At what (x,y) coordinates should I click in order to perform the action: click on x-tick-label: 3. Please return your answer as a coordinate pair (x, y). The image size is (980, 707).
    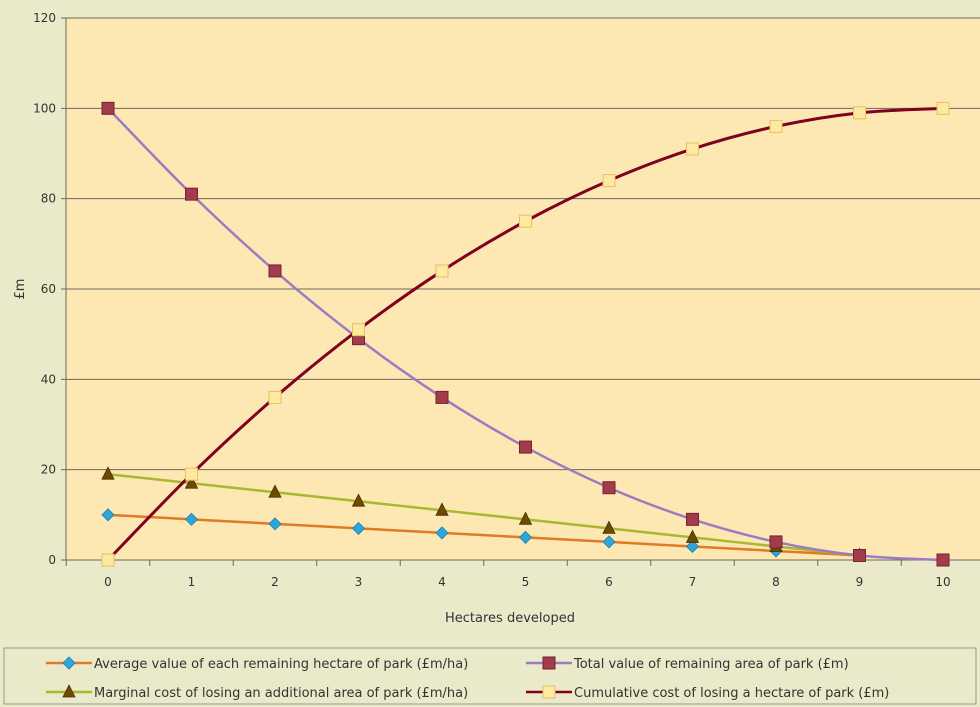
    Looking at the image, I should click on (359, 582).